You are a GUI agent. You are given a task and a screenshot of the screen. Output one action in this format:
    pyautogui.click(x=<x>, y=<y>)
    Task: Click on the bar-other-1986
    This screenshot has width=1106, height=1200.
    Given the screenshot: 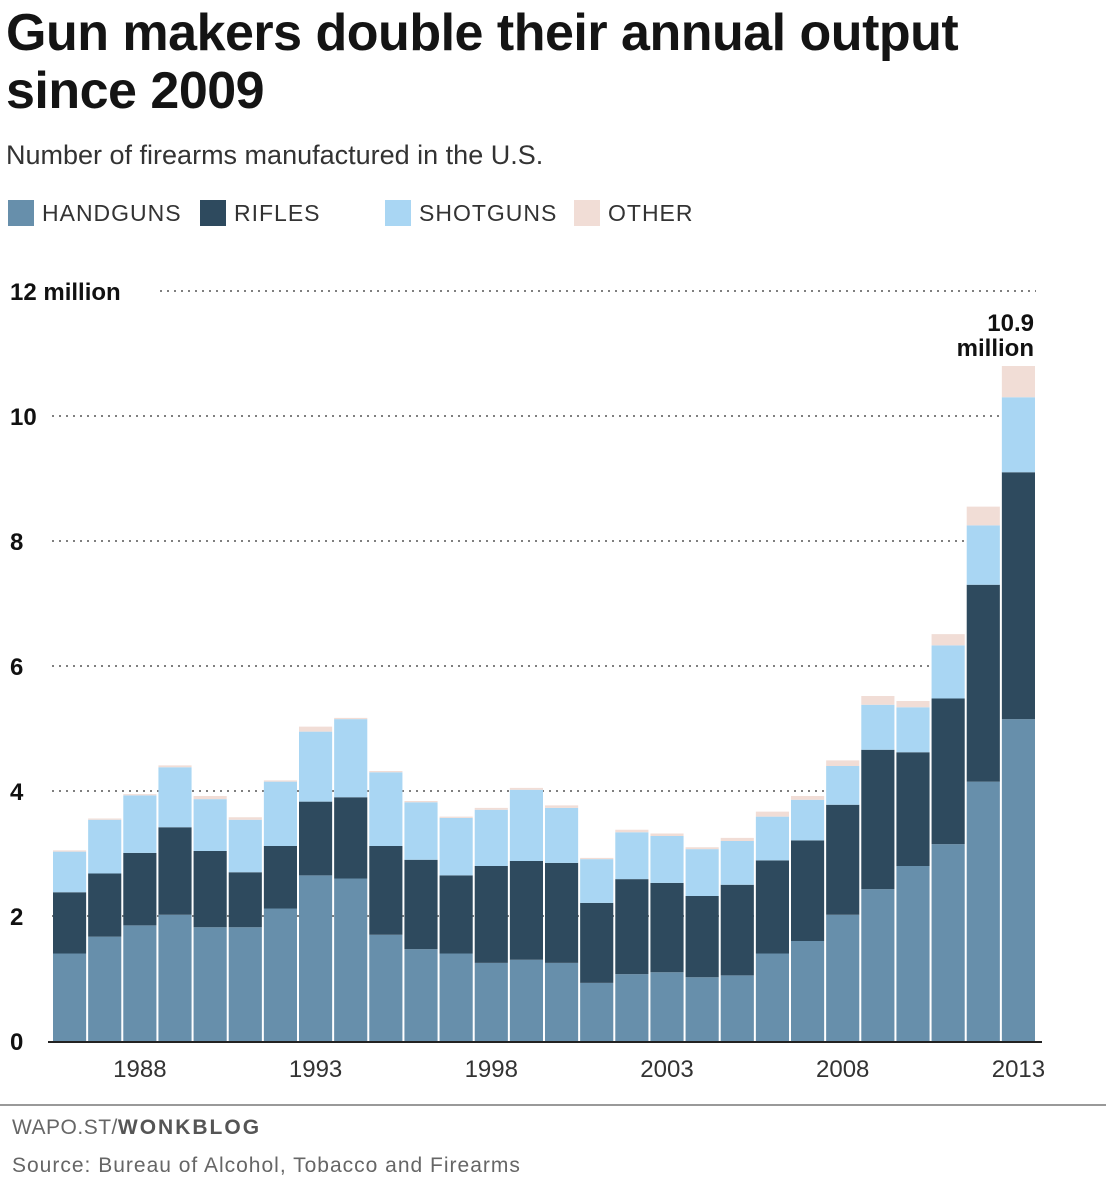 What is the action you would take?
    pyautogui.click(x=70, y=851)
    